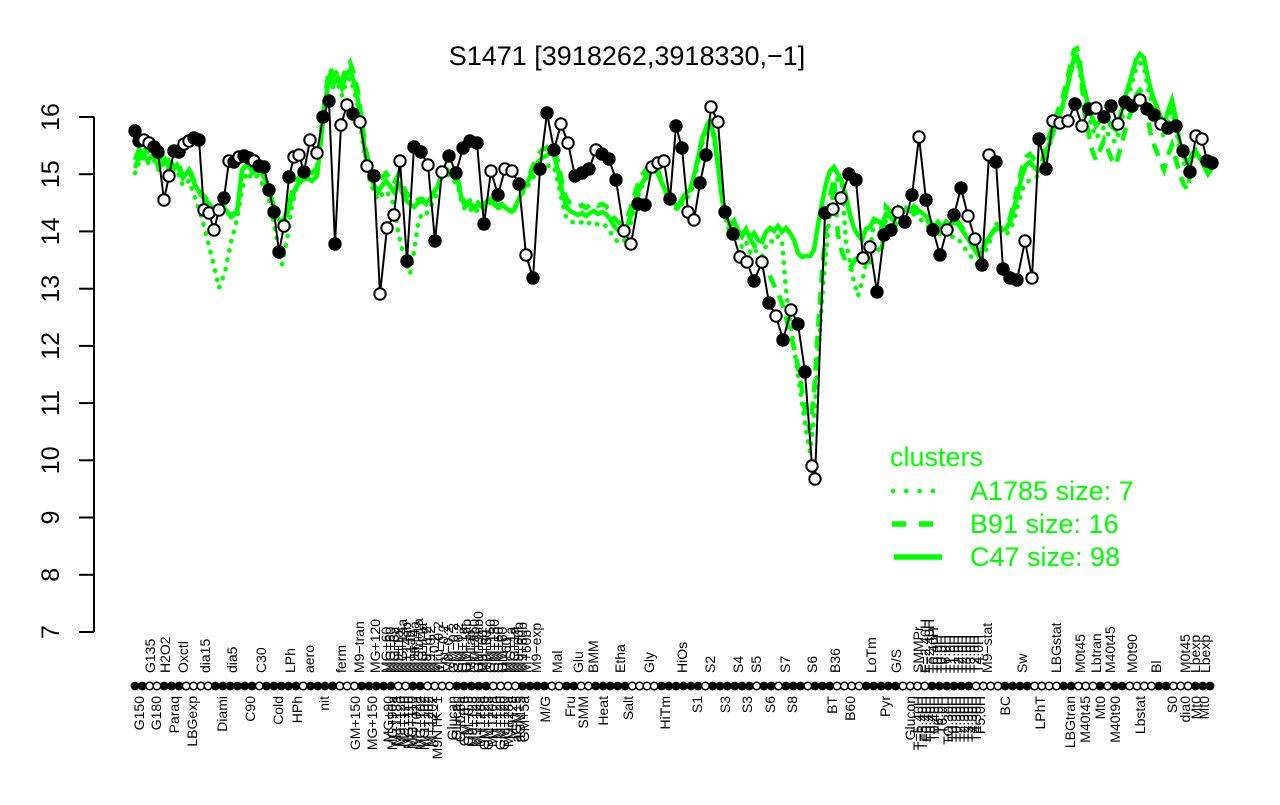 The image size is (1280, 805). I want to click on svg-text: Fru−0.2, so click(443, 648).